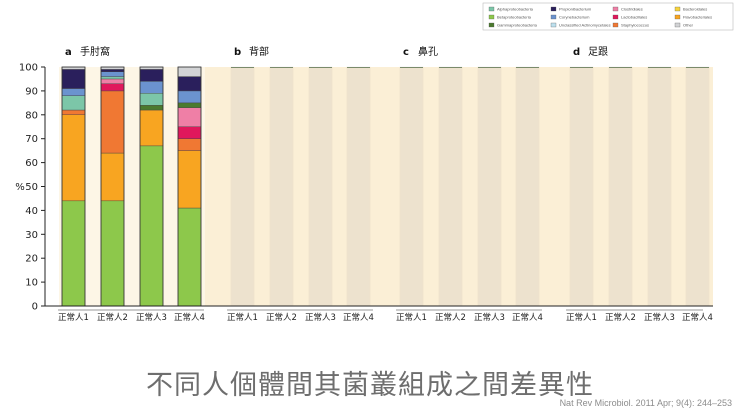 The width and height of the screenshot is (740, 416). I want to click on panel-b-title: 背部, so click(259, 51).